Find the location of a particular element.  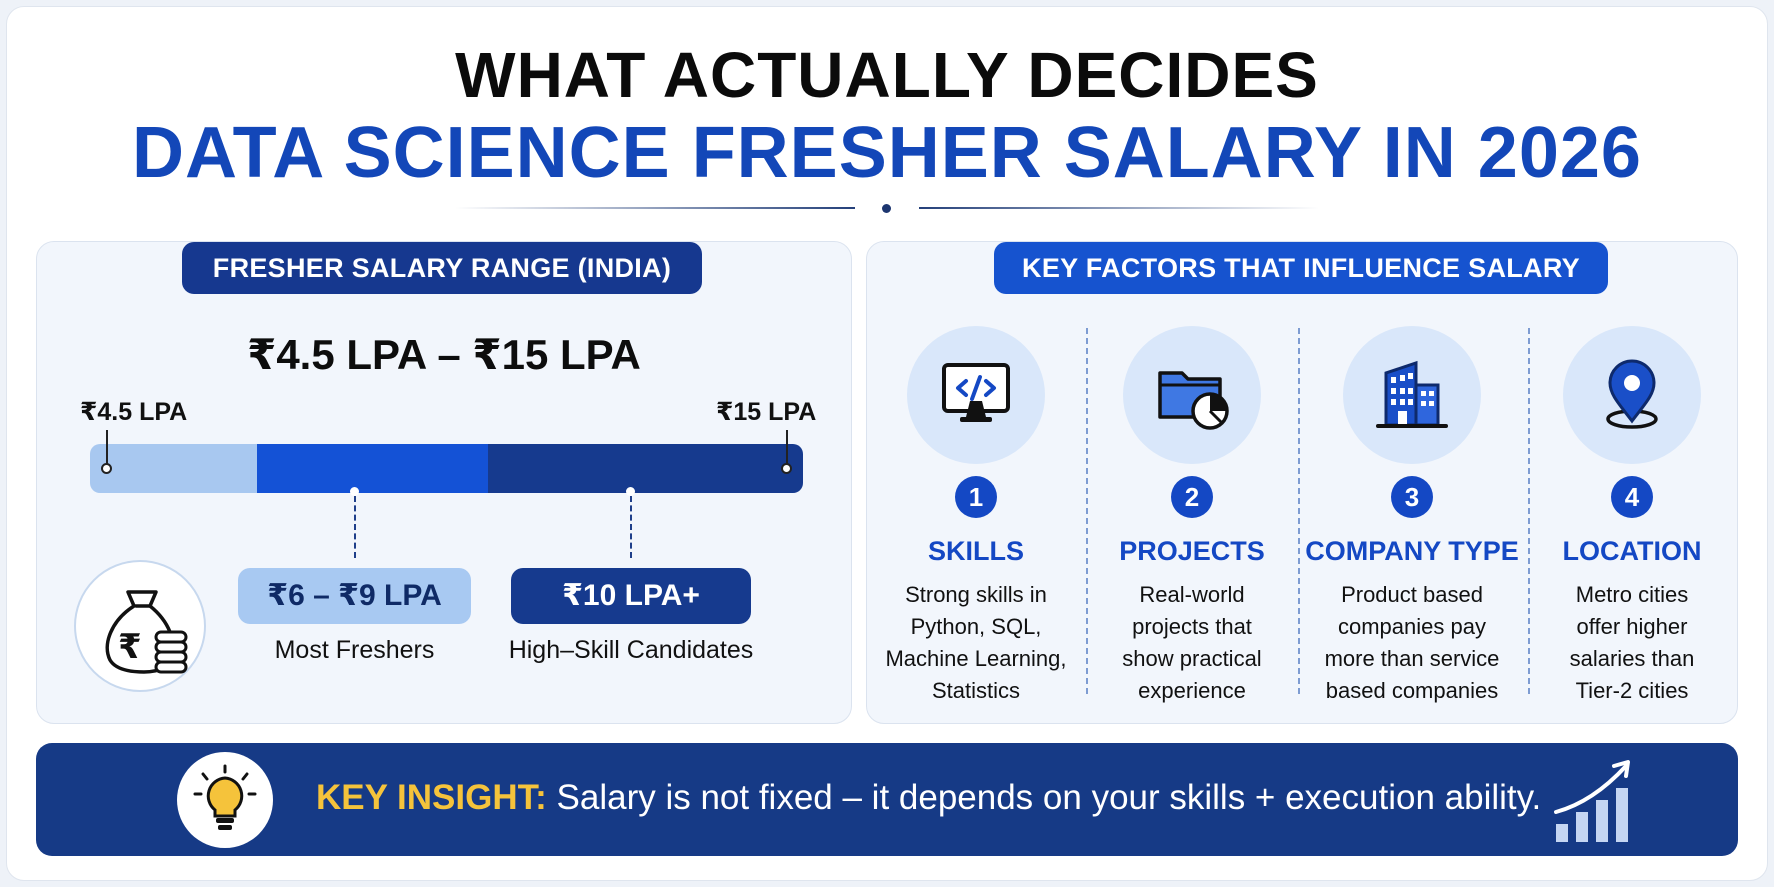

high-pointer-dot is located at coordinates (630, 491).